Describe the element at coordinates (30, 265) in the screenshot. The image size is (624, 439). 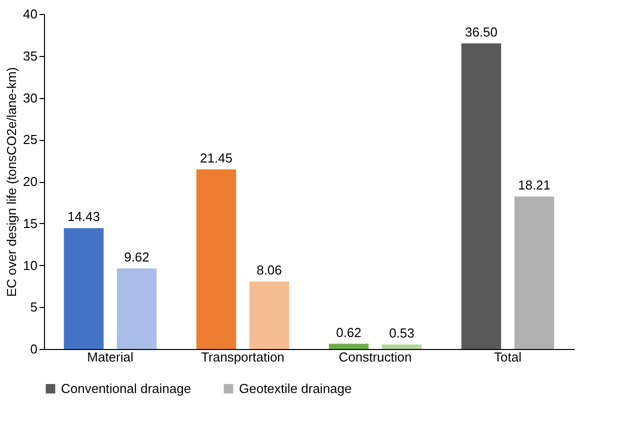
I see `y-tick-label: 10` at that location.